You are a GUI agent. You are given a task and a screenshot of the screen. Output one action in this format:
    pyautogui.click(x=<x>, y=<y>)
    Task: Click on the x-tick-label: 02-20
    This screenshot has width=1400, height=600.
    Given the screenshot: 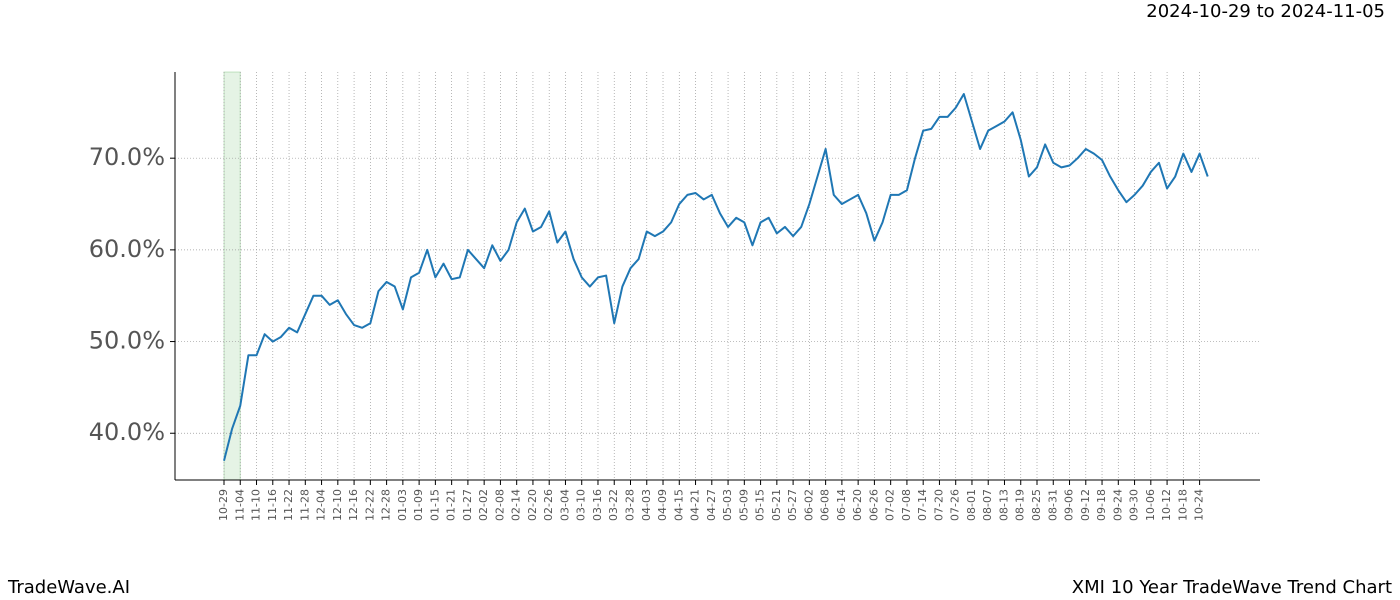 What is the action you would take?
    pyautogui.click(x=532, y=505)
    